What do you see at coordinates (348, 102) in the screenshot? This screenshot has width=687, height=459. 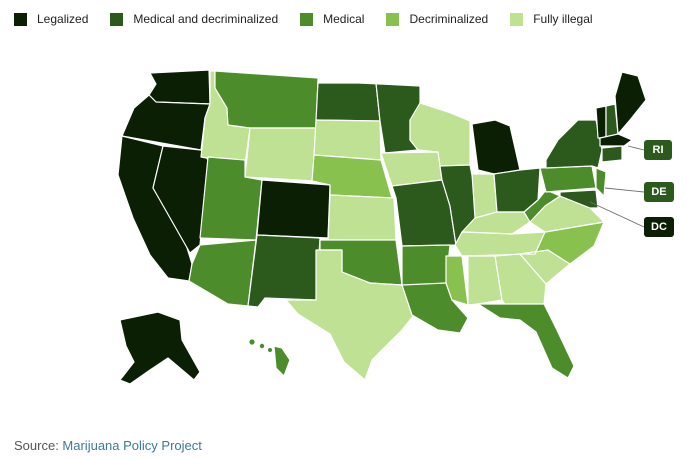 I see `state-nd` at bounding box center [348, 102].